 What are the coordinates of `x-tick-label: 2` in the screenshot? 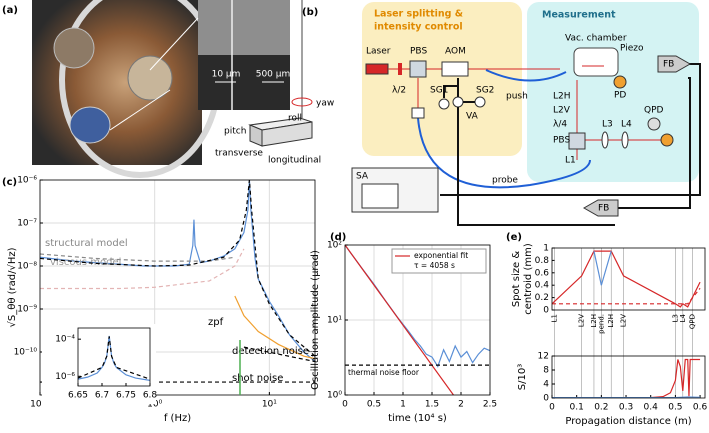 It's located at (461, 405).